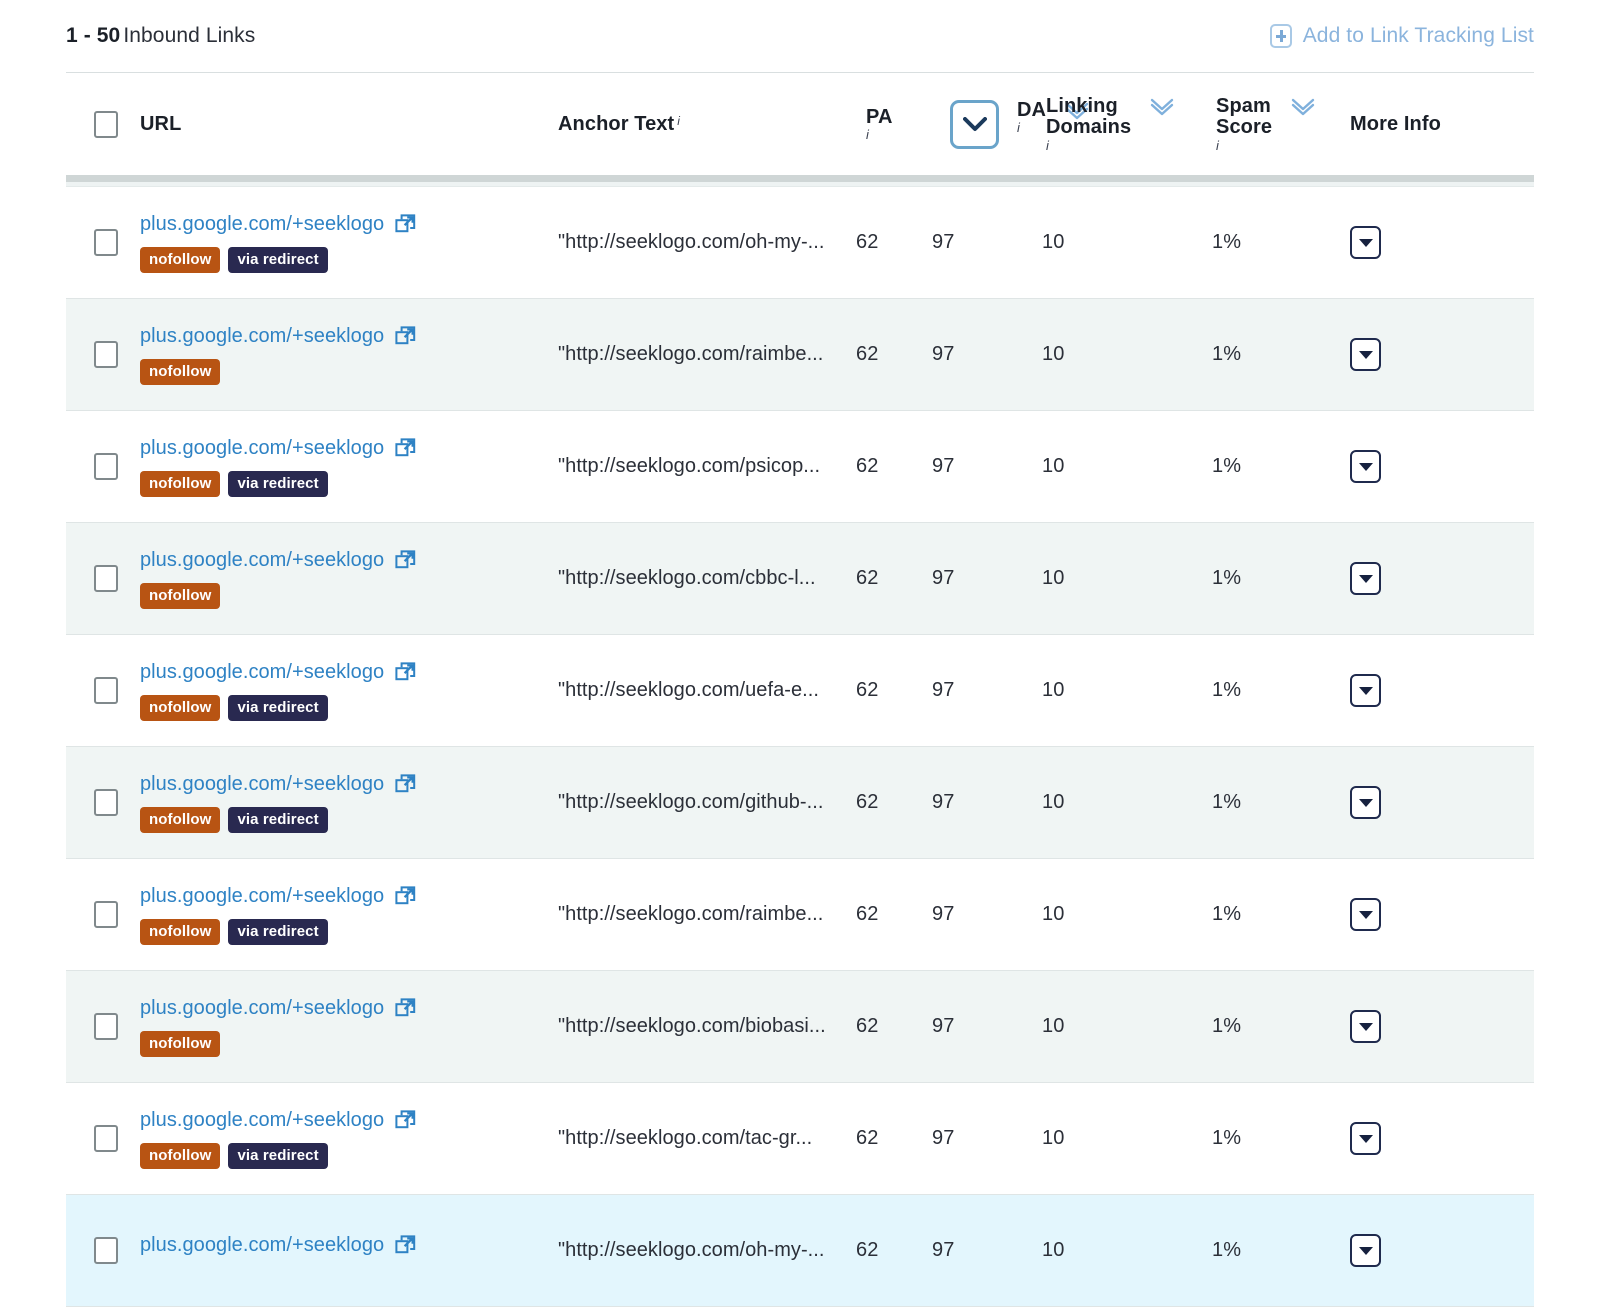 The height and width of the screenshot is (1307, 1600). I want to click on column-header-linking-domains: Linking Domains i, so click(1127, 124).